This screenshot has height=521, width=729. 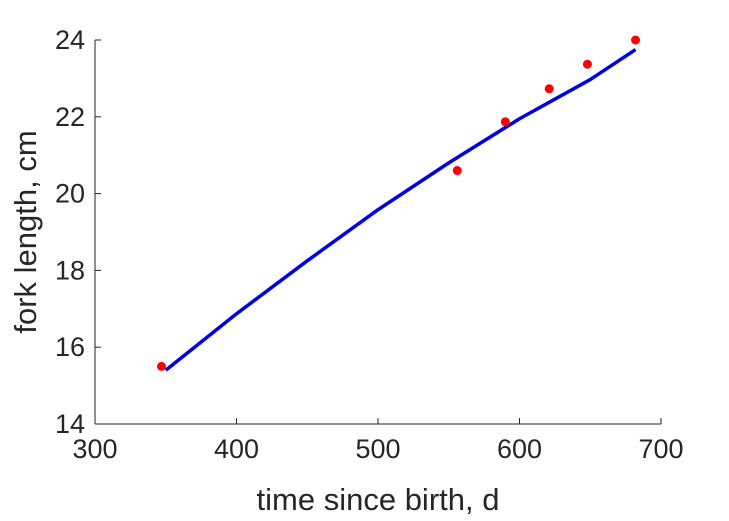 I want to click on x-tick-label: 600, so click(x=519, y=449).